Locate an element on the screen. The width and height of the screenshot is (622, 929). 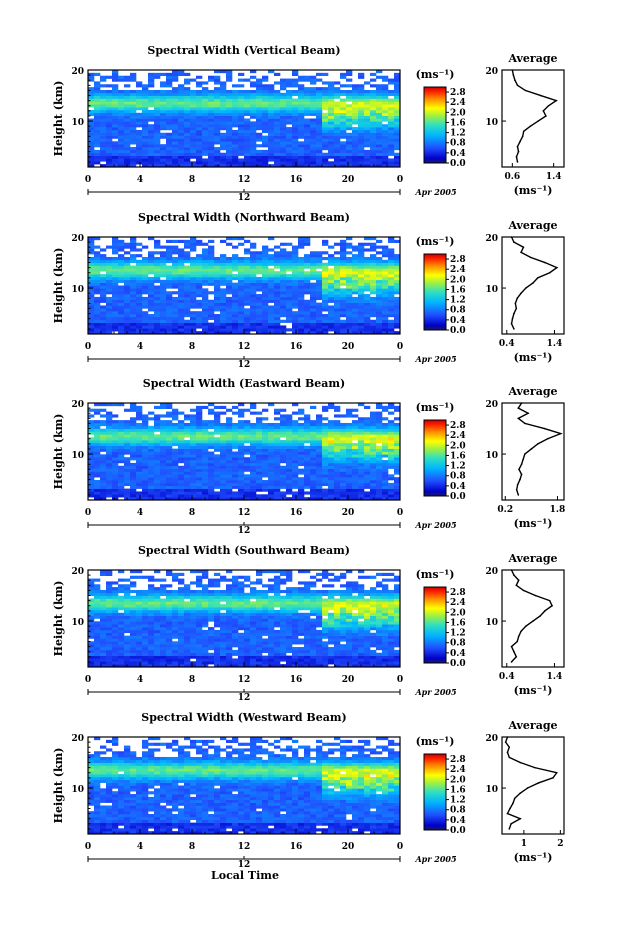
y-tick-label: 20 is located at coordinates (77, 405).